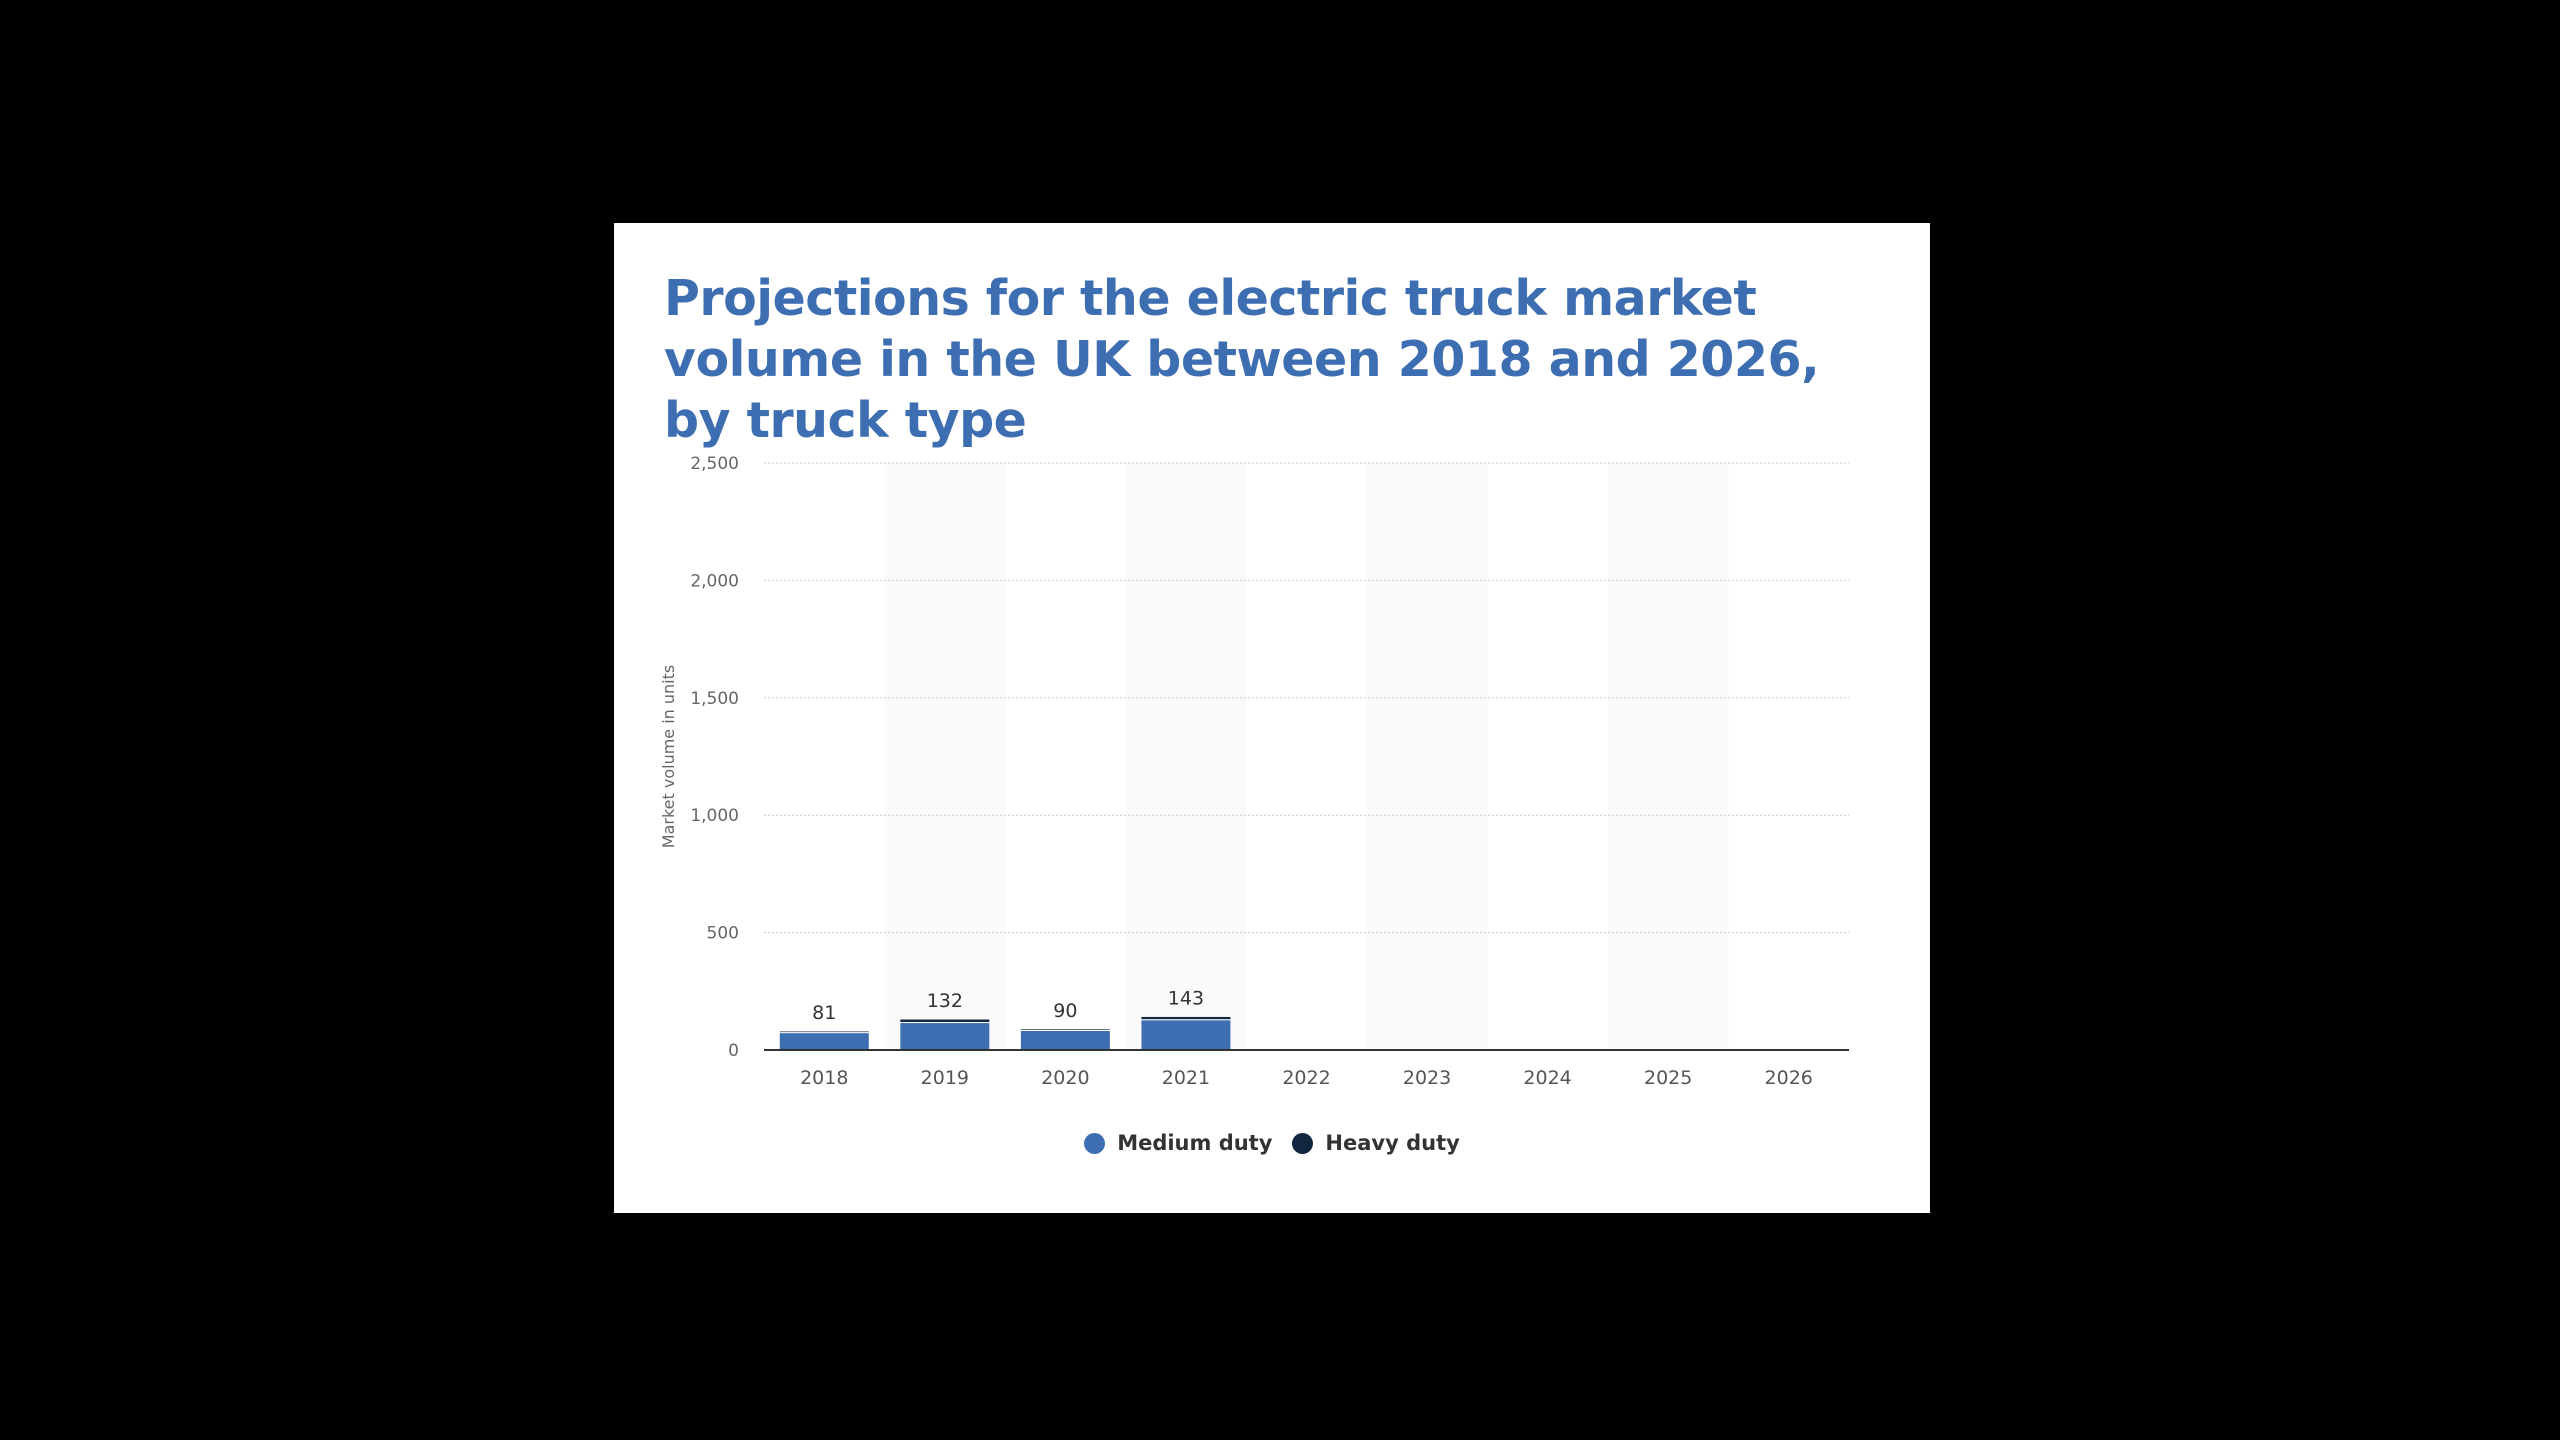 The width and height of the screenshot is (2560, 1440). I want to click on legend-item-medium-duty: Medium duty, so click(1178, 1143).